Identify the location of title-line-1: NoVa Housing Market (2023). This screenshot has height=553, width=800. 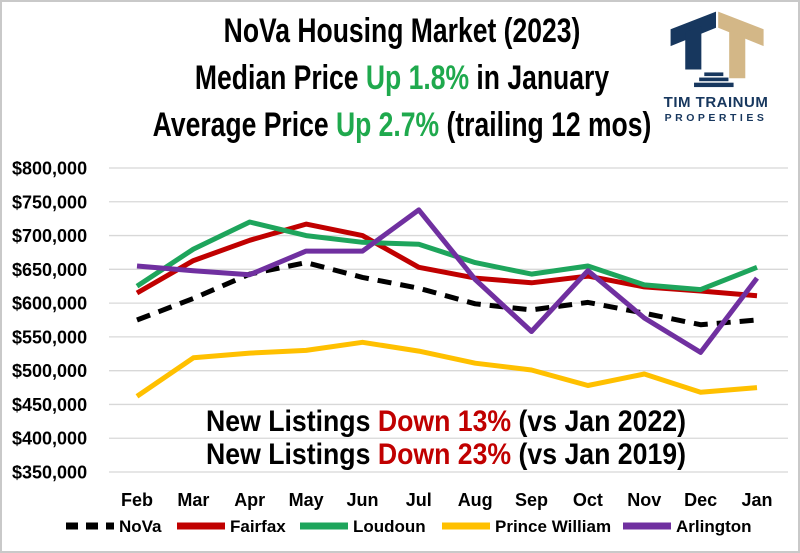
(402, 31).